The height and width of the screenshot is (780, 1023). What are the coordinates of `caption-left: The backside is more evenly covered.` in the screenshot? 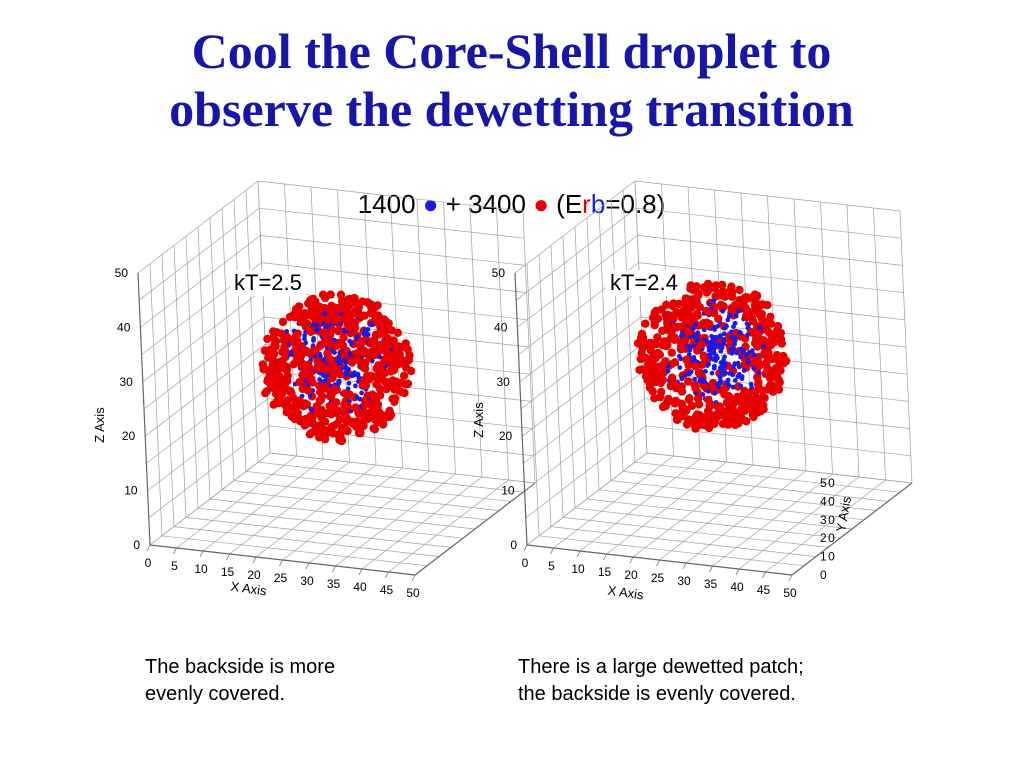 It's located at (345, 681).